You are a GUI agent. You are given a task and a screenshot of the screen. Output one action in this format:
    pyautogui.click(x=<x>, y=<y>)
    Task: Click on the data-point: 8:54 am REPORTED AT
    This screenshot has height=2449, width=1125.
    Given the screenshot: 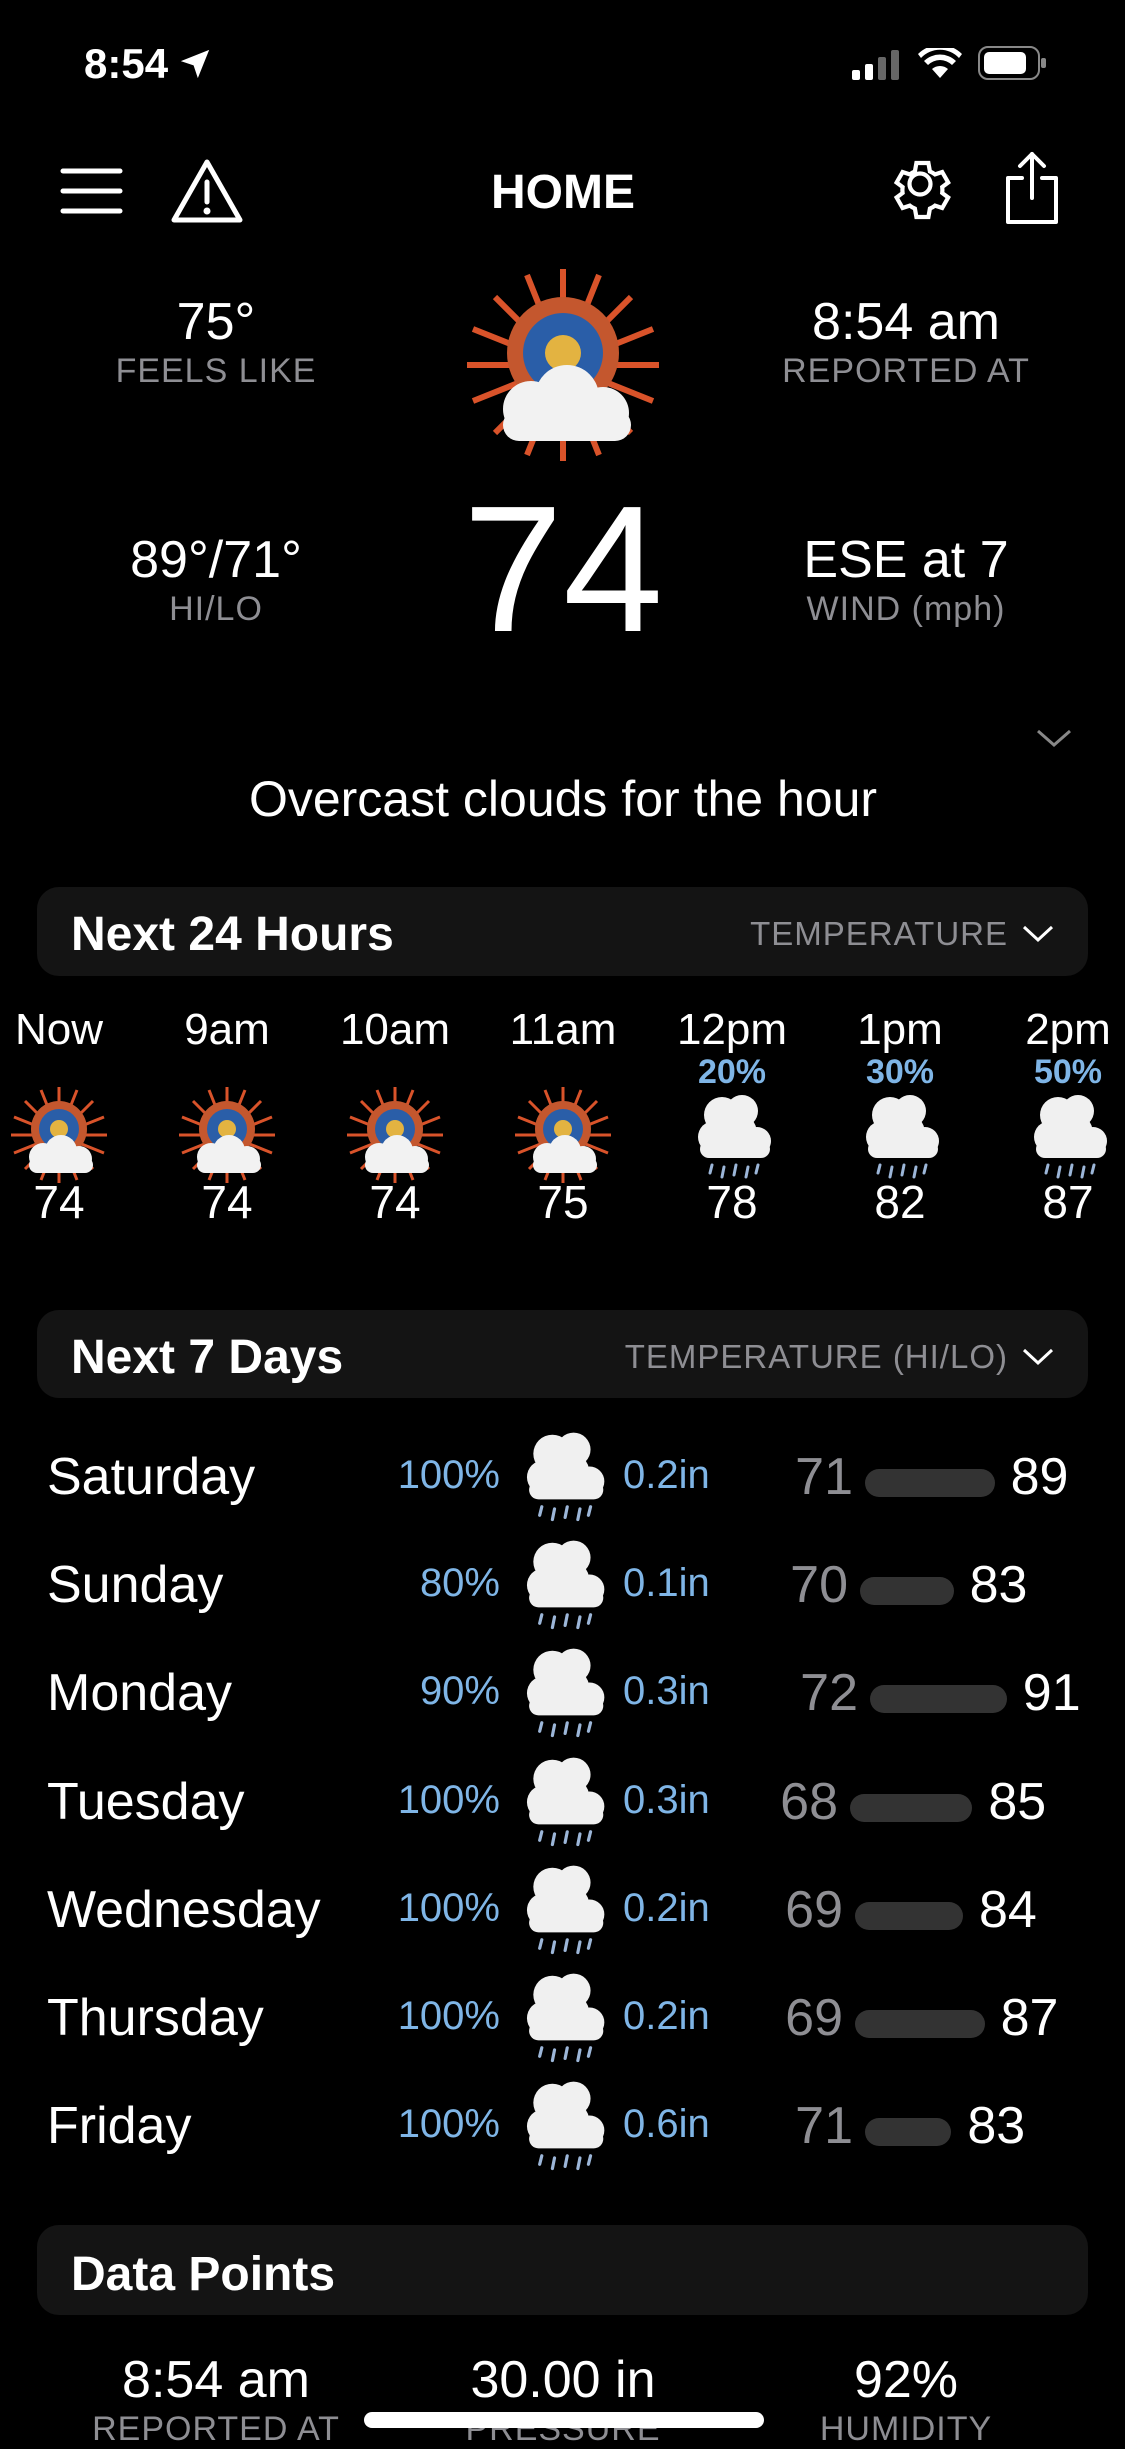 What is the action you would take?
    pyautogui.click(x=216, y=2399)
    